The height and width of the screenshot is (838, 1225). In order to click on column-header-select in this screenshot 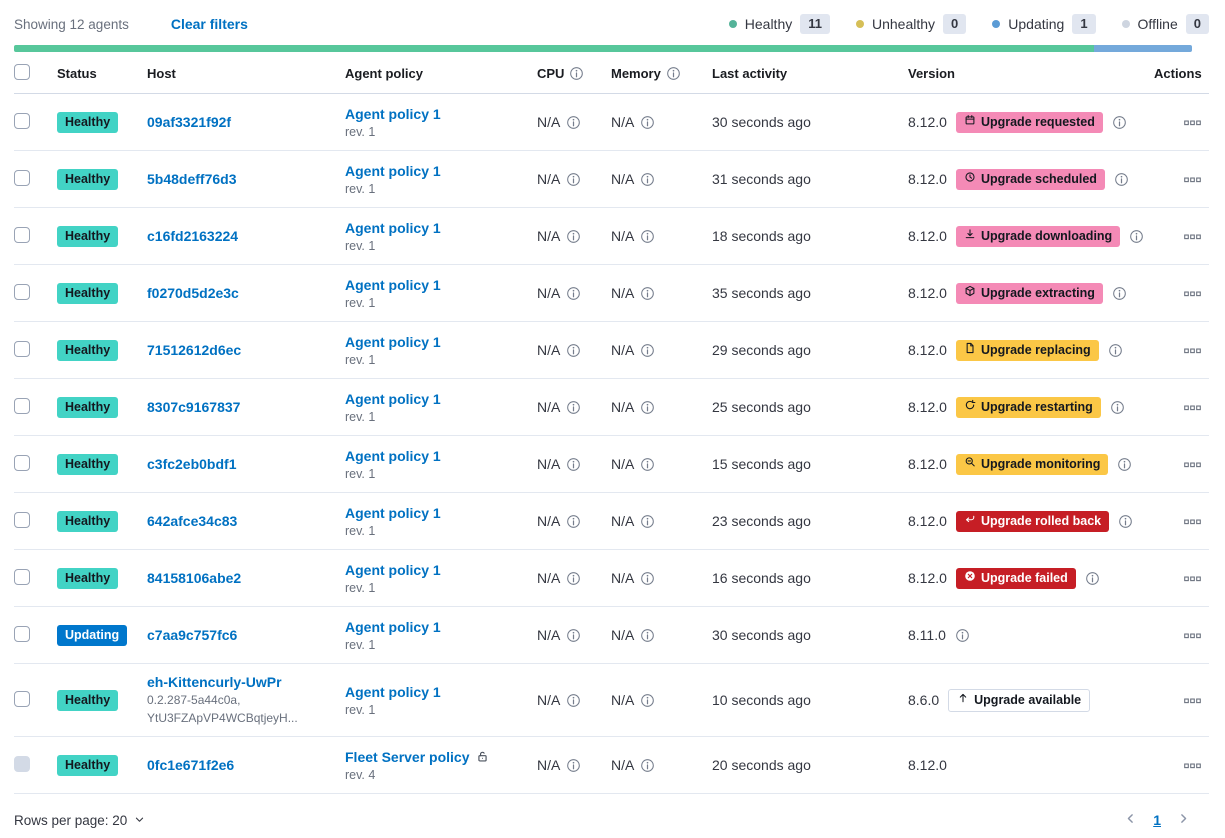, I will do `click(35, 74)`.